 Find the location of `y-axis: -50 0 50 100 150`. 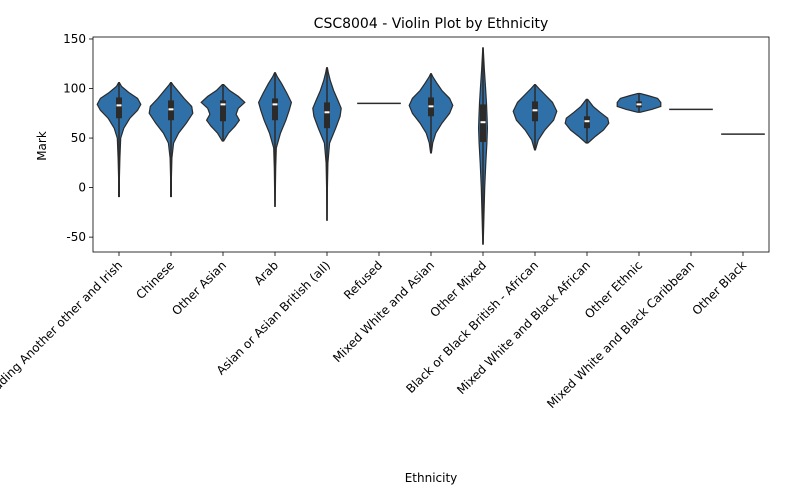

y-axis: -50 0 50 100 150 is located at coordinates (78, 138).